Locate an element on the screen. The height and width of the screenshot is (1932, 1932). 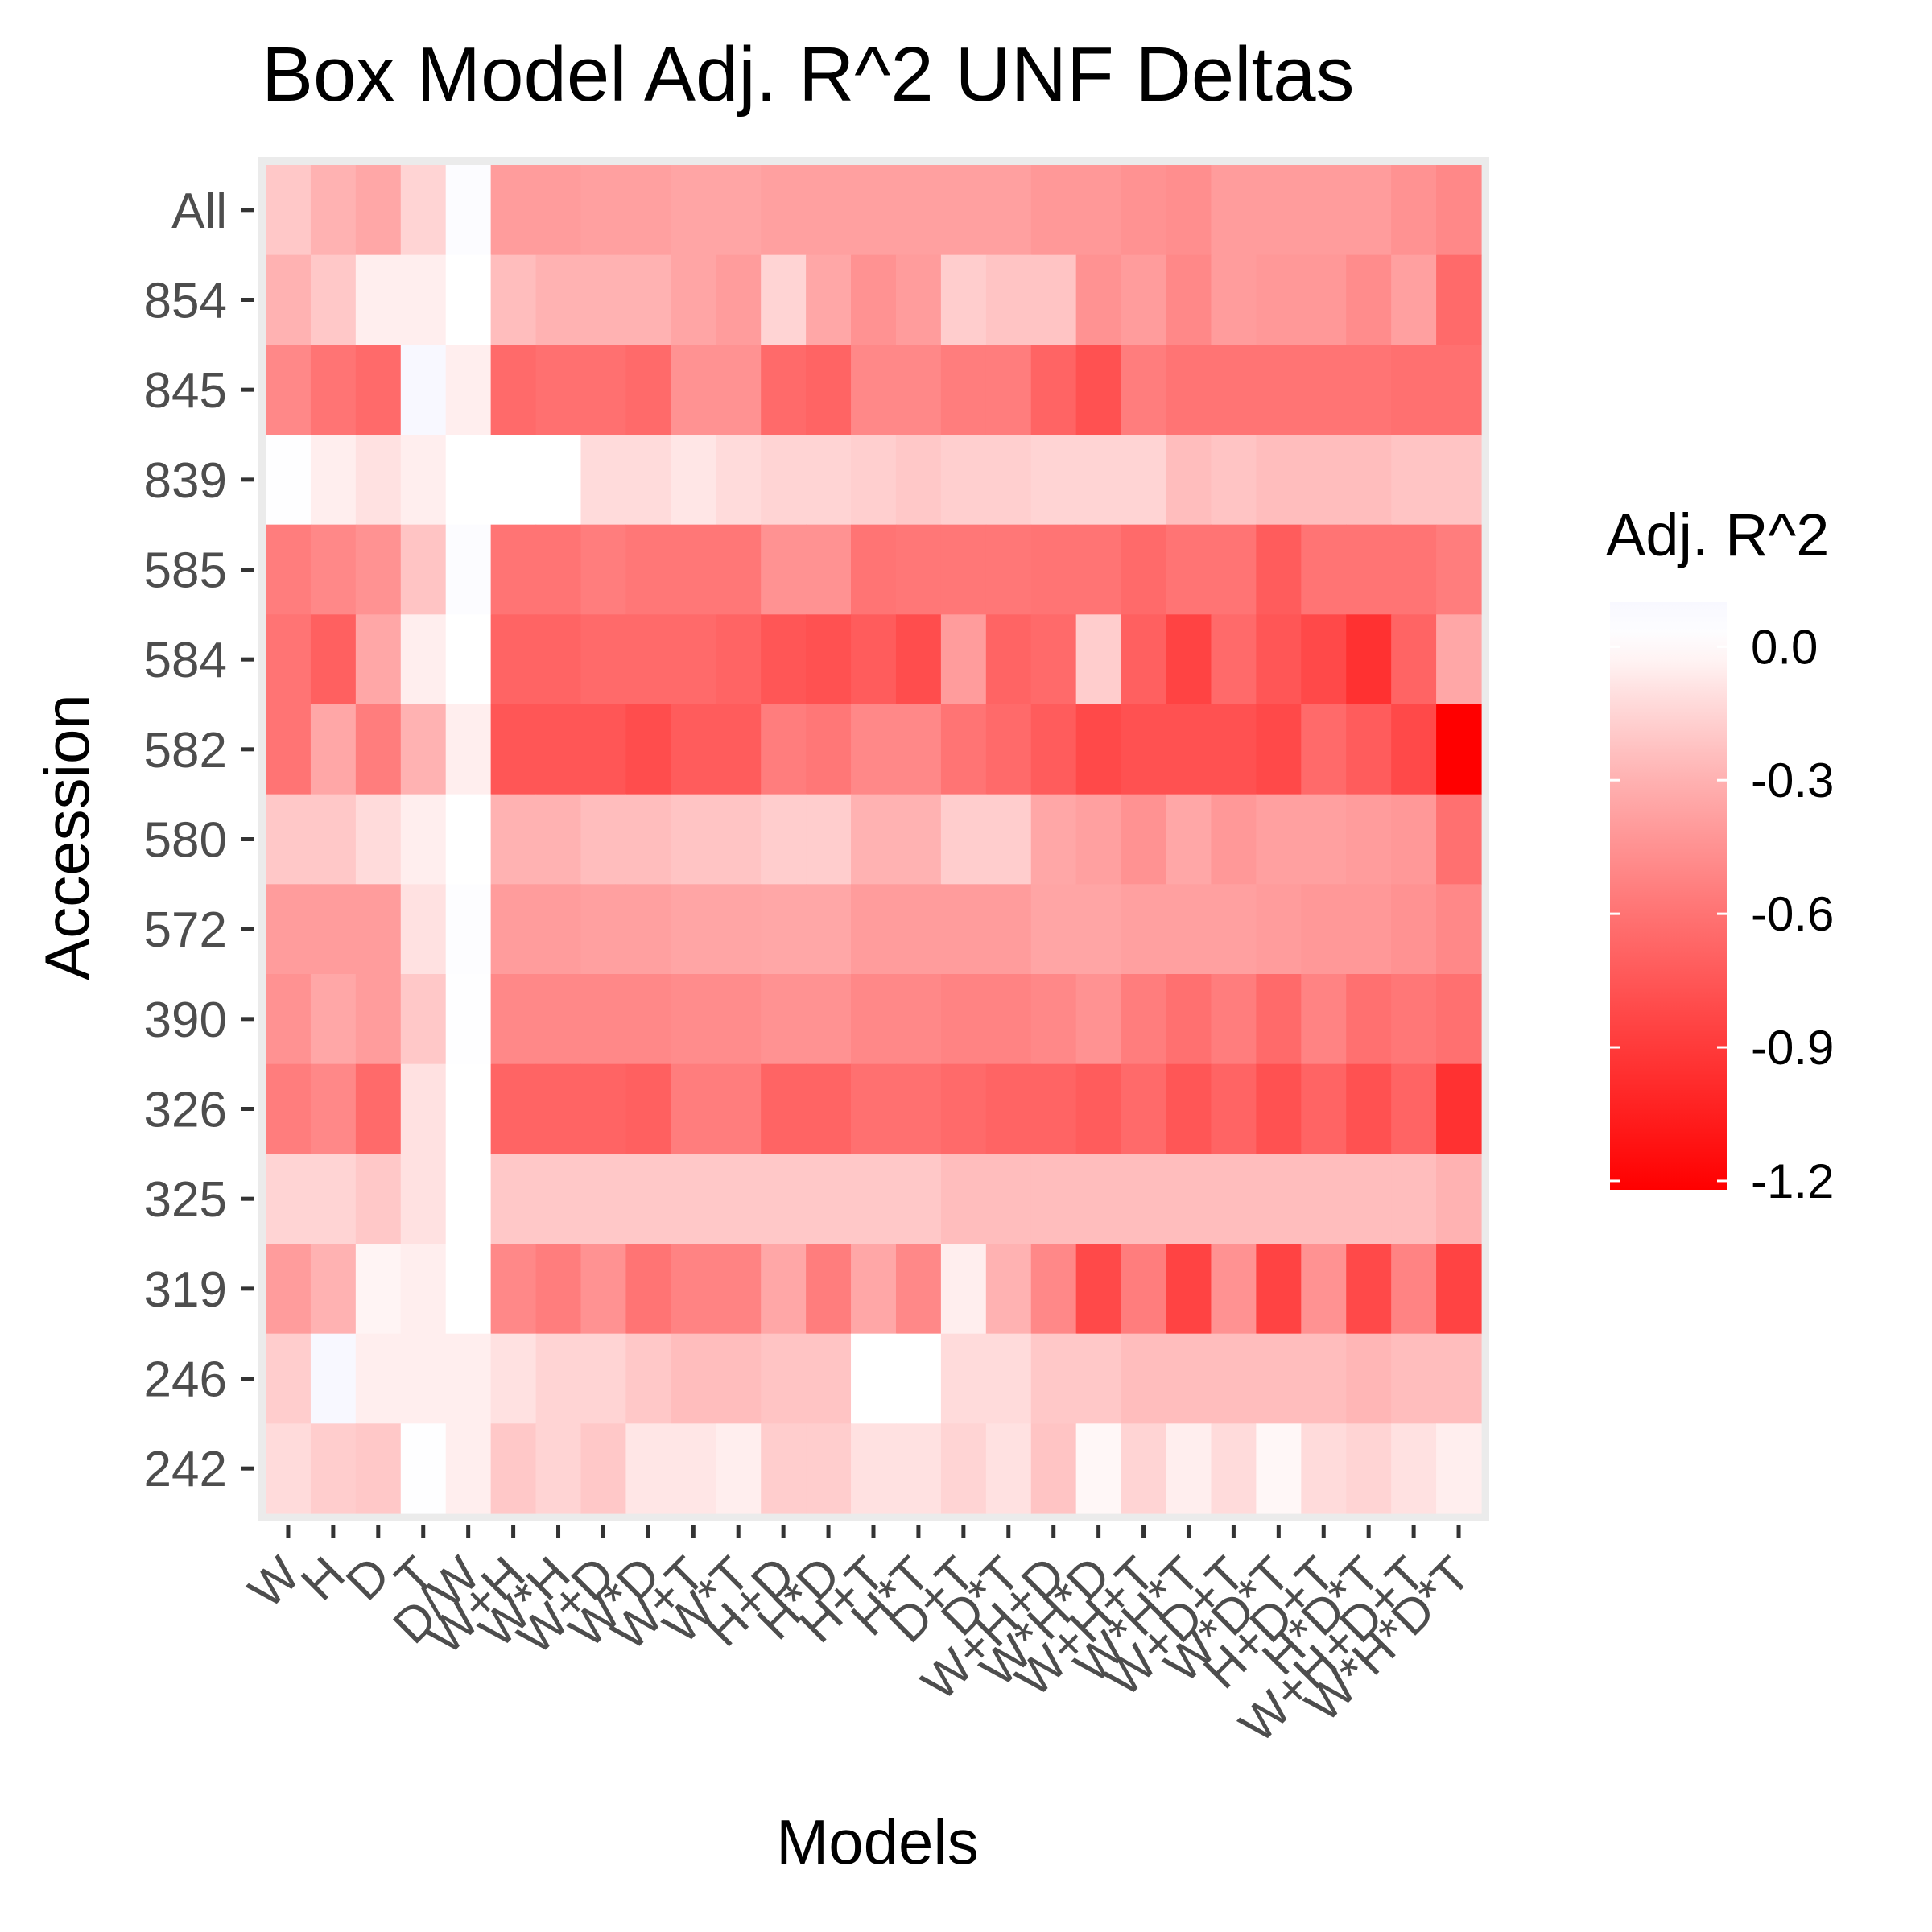
legend-tick-label: -1.2 is located at coordinates (1792, 1181).